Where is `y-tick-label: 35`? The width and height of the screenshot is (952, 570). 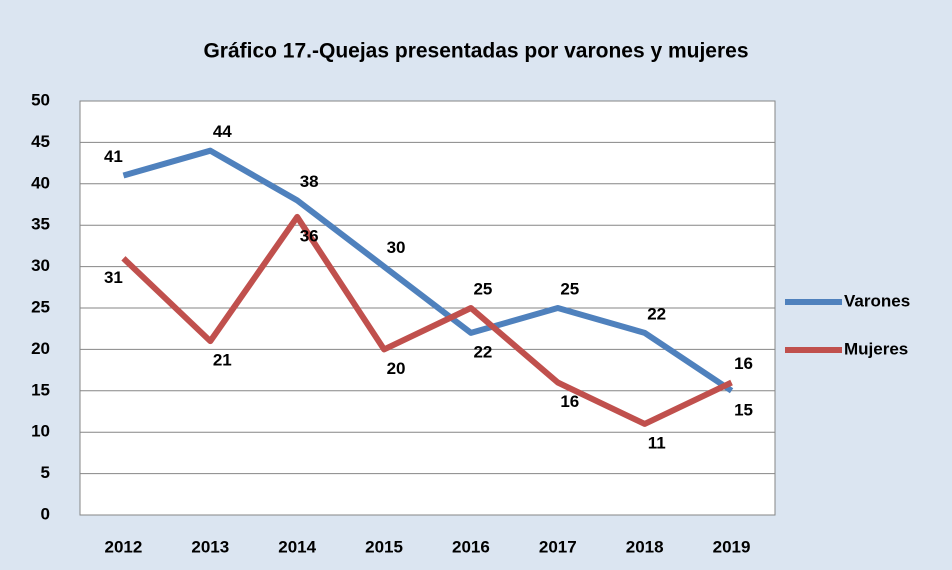
y-tick-label: 35 is located at coordinates (40, 224).